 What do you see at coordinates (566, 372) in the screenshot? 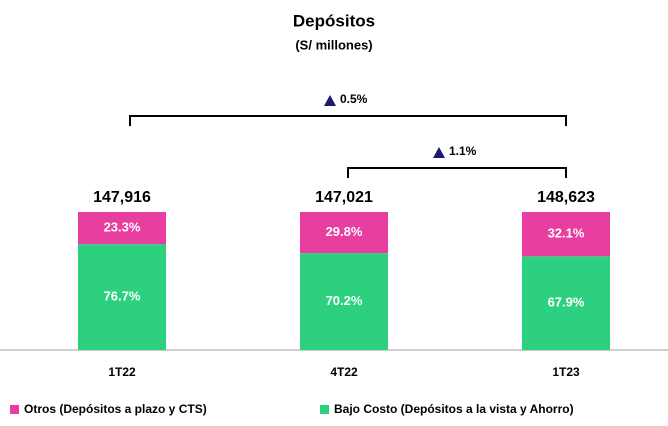
I see `x-tick-label: 1T23` at bounding box center [566, 372].